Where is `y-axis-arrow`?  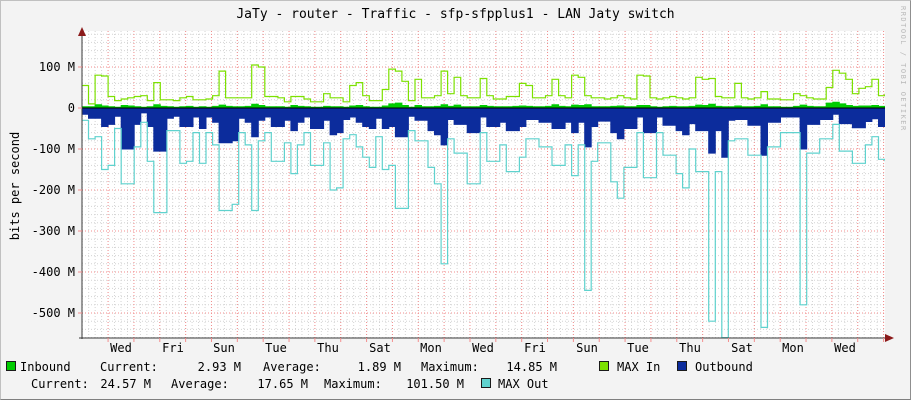 y-axis-arrow is located at coordinates (82, 31).